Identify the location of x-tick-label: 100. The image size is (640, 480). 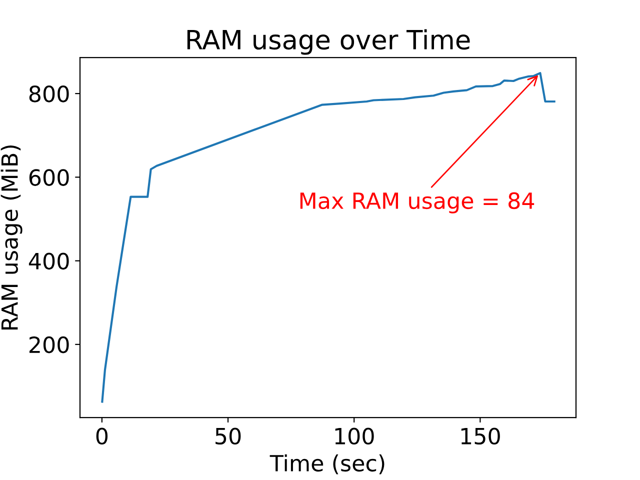
(354, 436).